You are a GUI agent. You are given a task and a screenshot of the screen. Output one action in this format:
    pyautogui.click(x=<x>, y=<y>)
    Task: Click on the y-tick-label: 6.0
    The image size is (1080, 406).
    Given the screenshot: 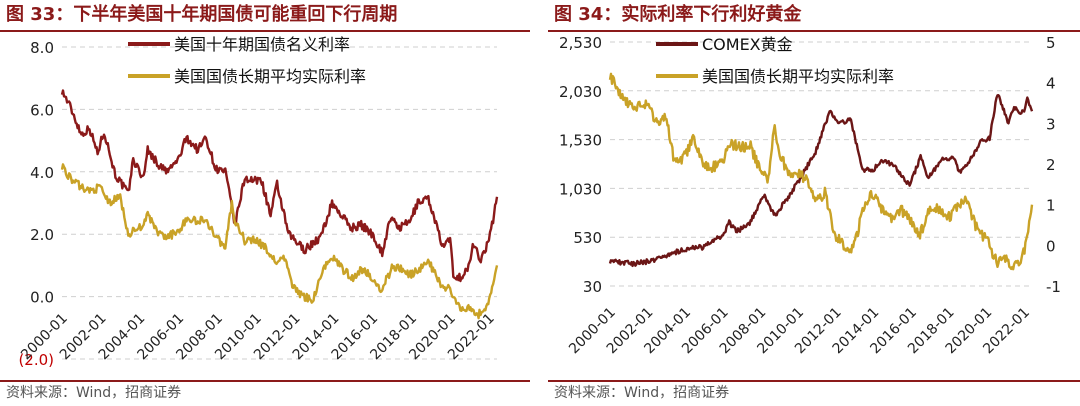 What is the action you would take?
    pyautogui.click(x=42, y=110)
    